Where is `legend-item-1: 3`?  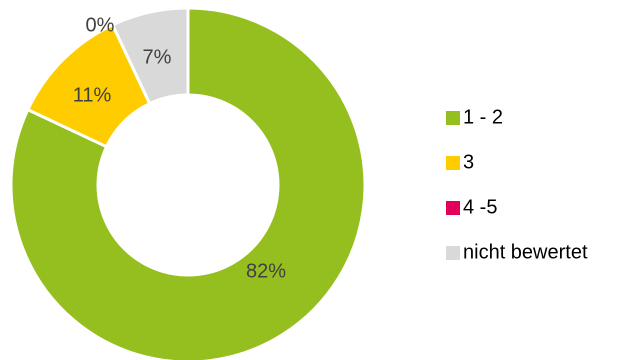
legend-item-1: 3 is located at coordinates (460, 162).